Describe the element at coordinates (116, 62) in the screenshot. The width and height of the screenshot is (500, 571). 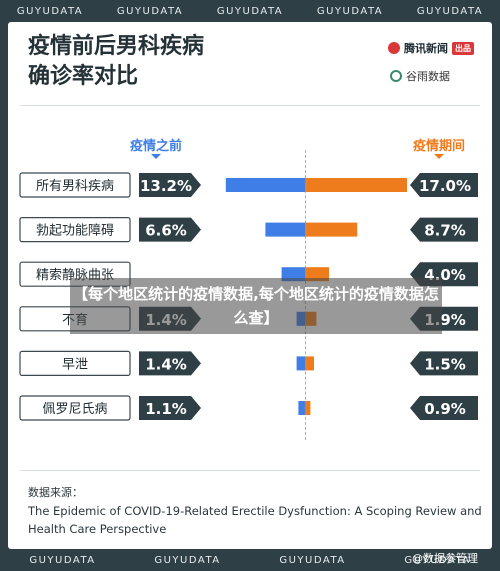
I see `chart-title: 疫情前后男科疾病 确诊率对比` at that location.